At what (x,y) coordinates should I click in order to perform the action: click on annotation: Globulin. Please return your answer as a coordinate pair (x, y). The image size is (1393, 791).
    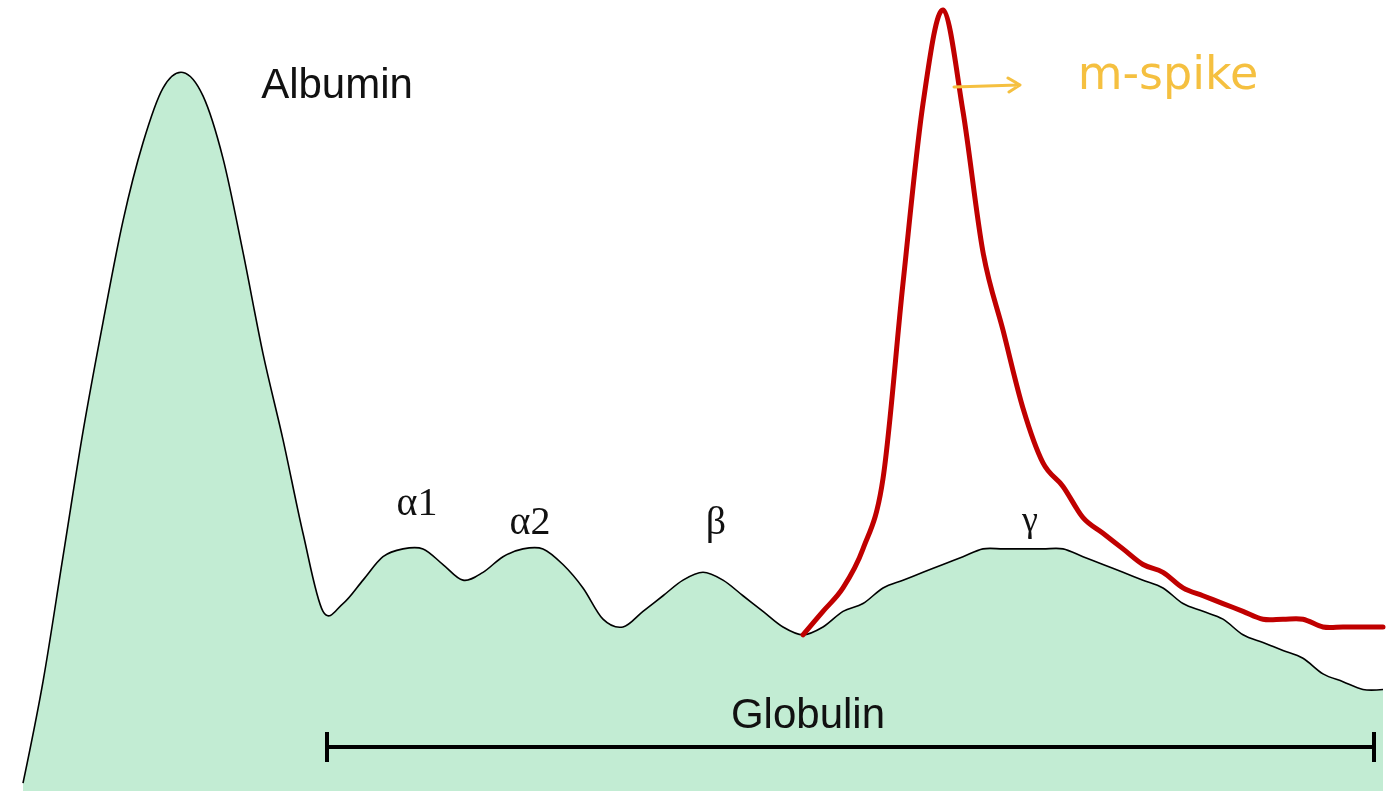
    Looking at the image, I should click on (808, 713).